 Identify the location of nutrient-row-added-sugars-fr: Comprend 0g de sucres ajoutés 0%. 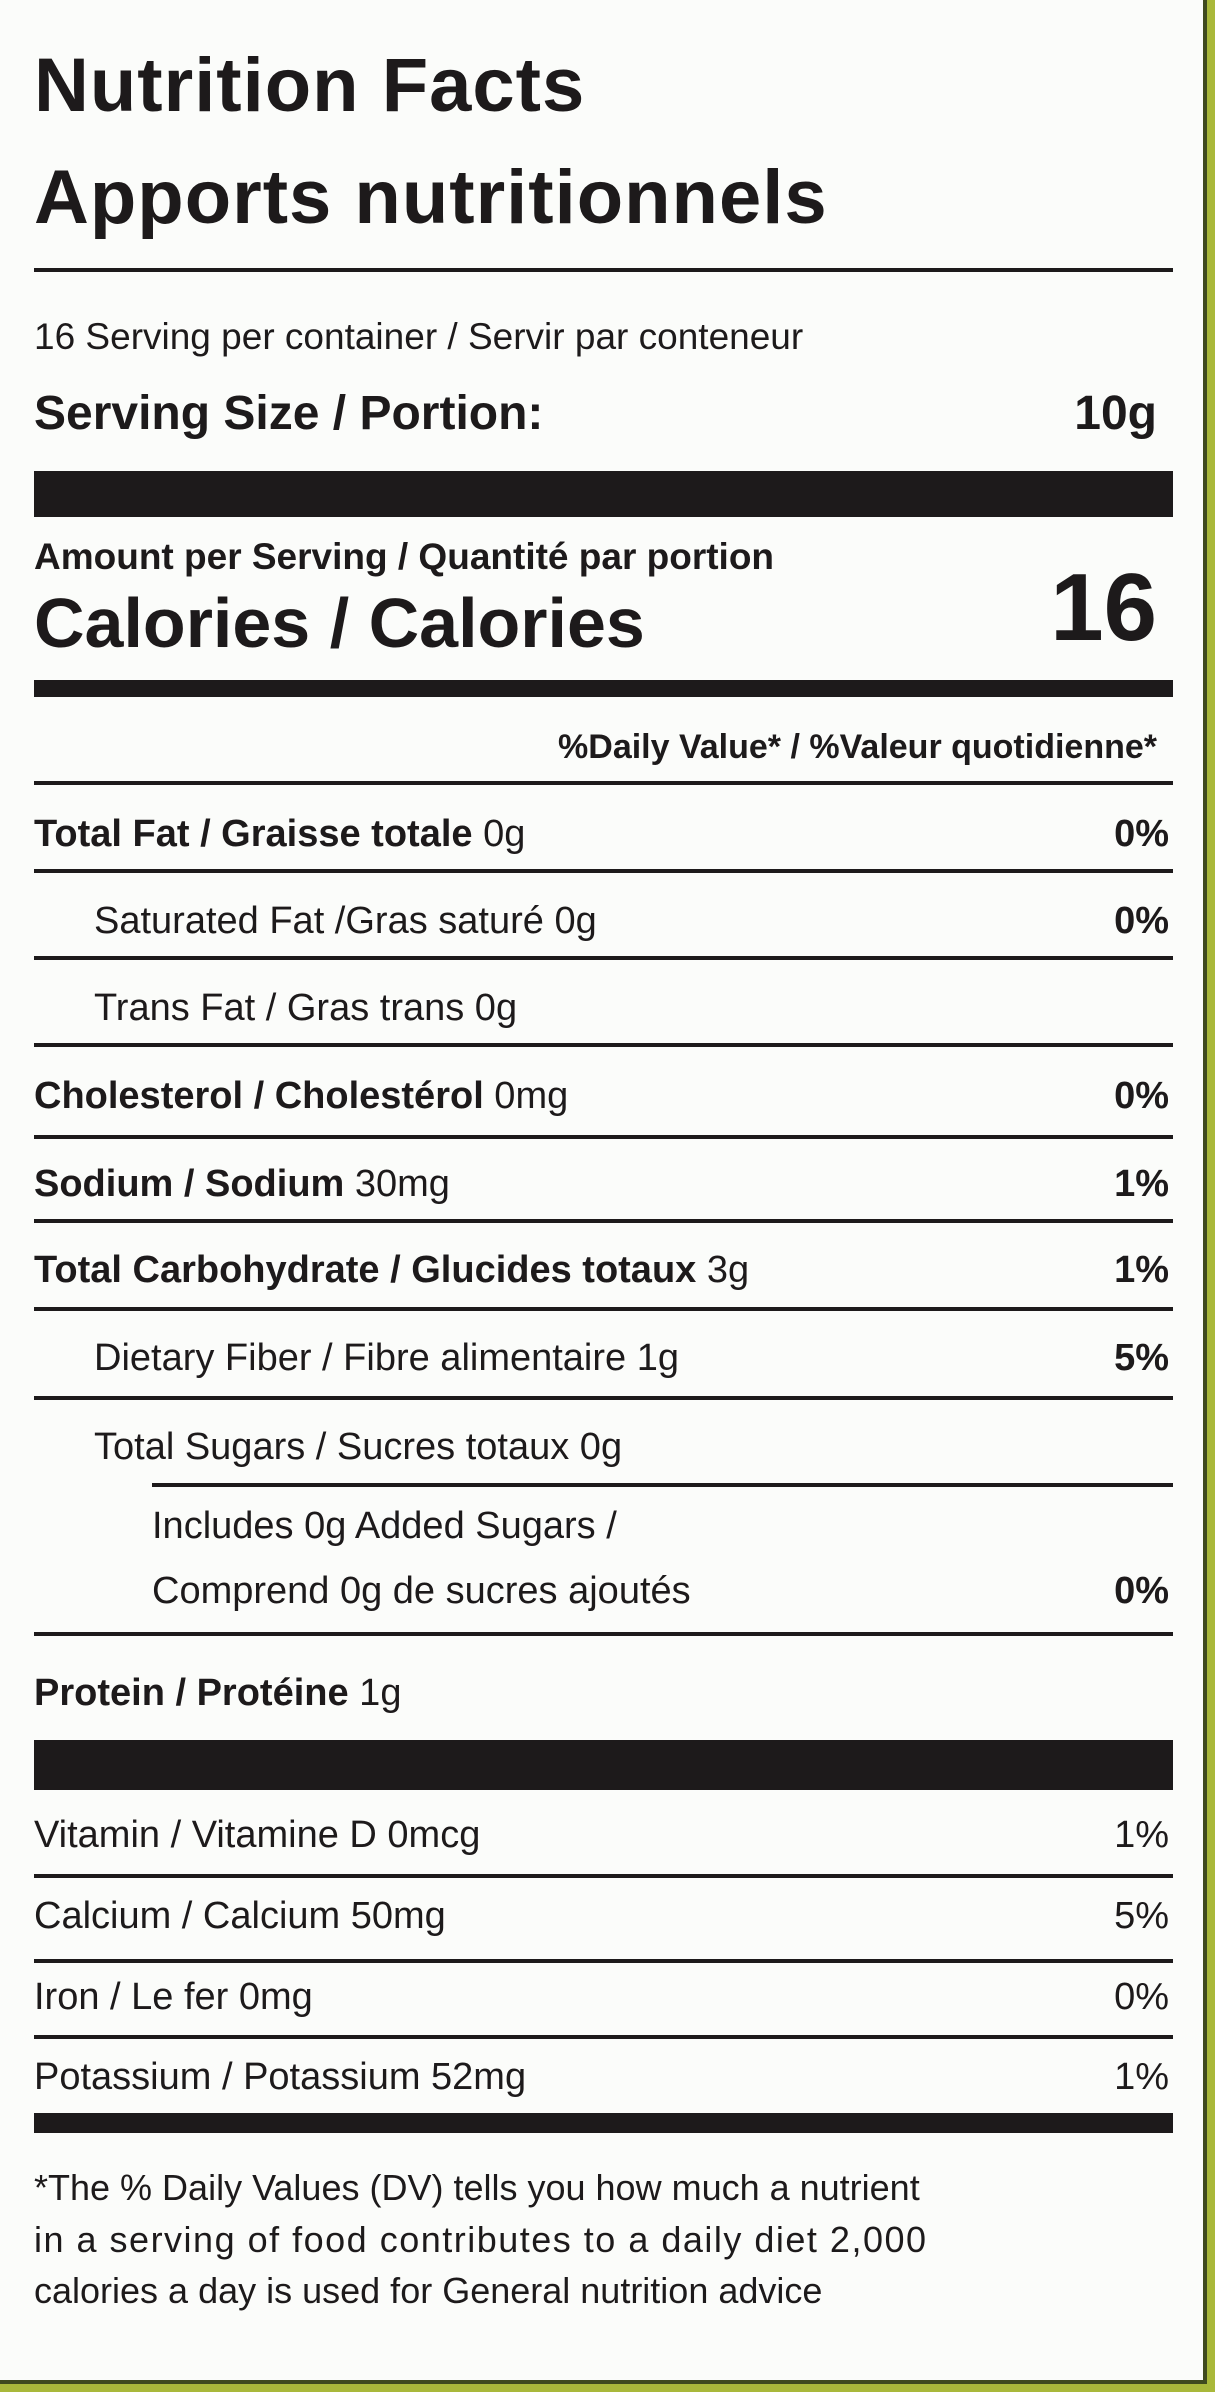
(660, 1591).